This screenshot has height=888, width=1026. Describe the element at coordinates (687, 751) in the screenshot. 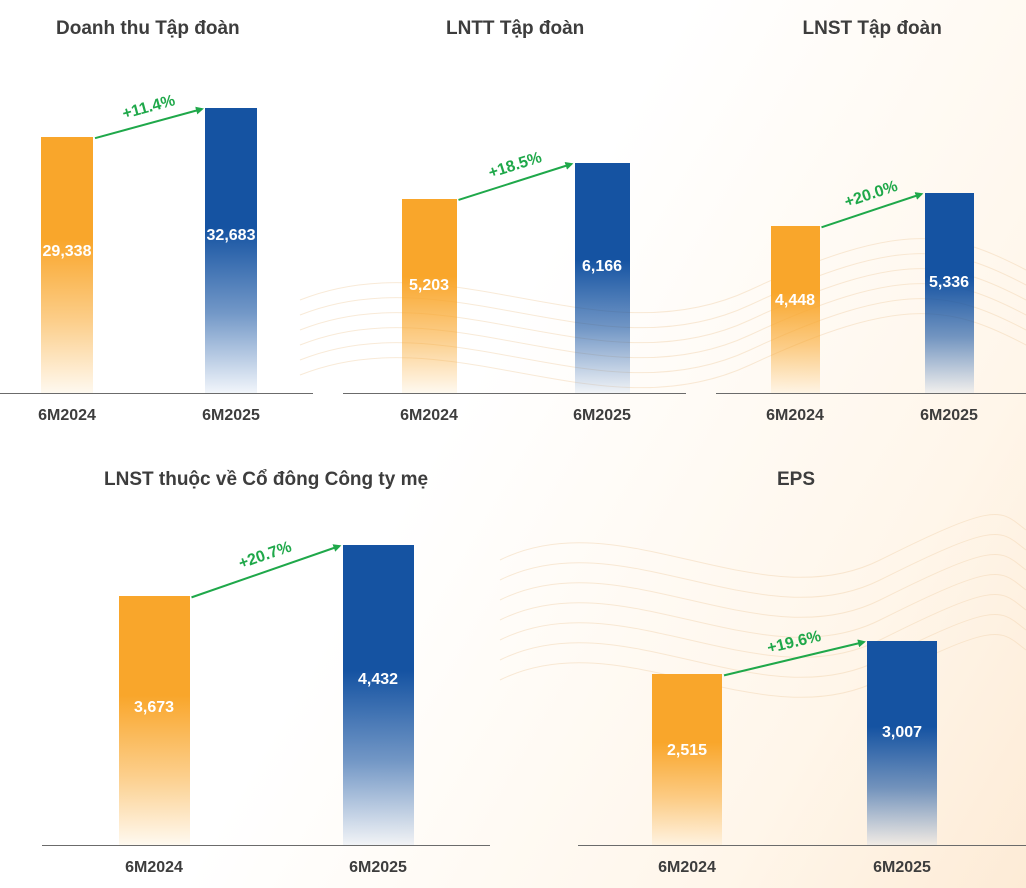

I see `bar-value-label: 2,515` at that location.